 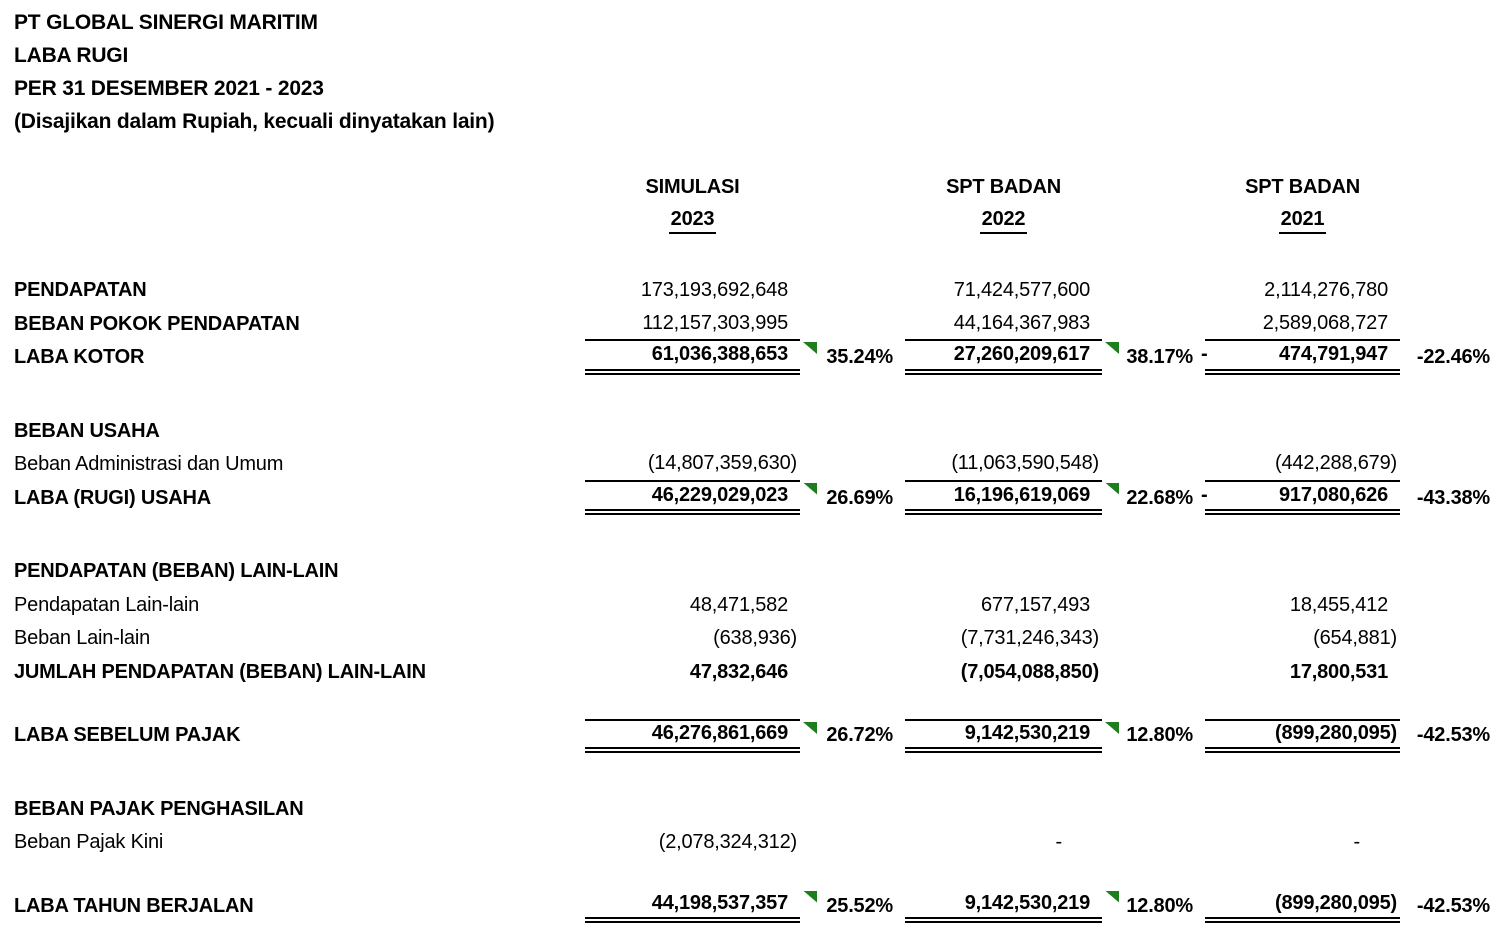 I want to click on value-cell: 677,157,493, so click(x=1003, y=606).